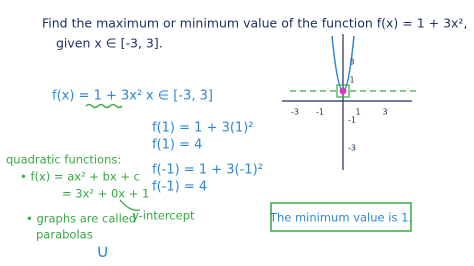 The width and height of the screenshot is (474, 266). Describe the element at coordinates (105, 194) in the screenshot. I see `note: = 3x² + 0x + 1` at that location.